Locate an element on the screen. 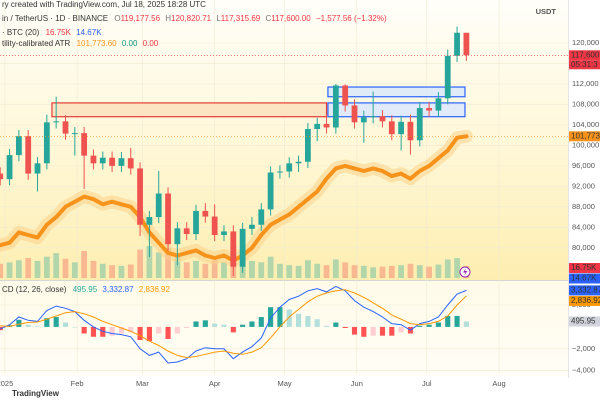  indicator-name: tility-calibrated ATR is located at coordinates (36, 43).